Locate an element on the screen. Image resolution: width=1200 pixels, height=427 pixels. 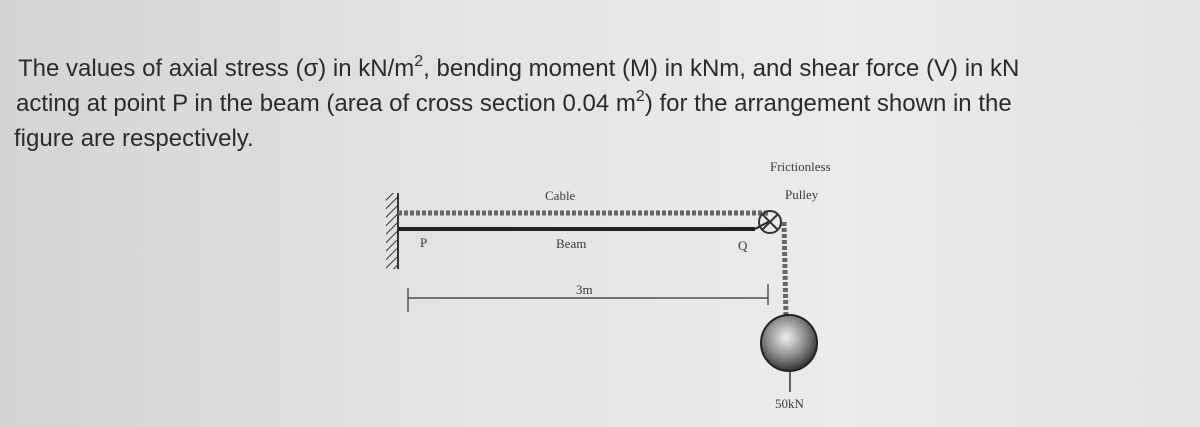
question-line: figure are respectively. is located at coordinates (134, 138).